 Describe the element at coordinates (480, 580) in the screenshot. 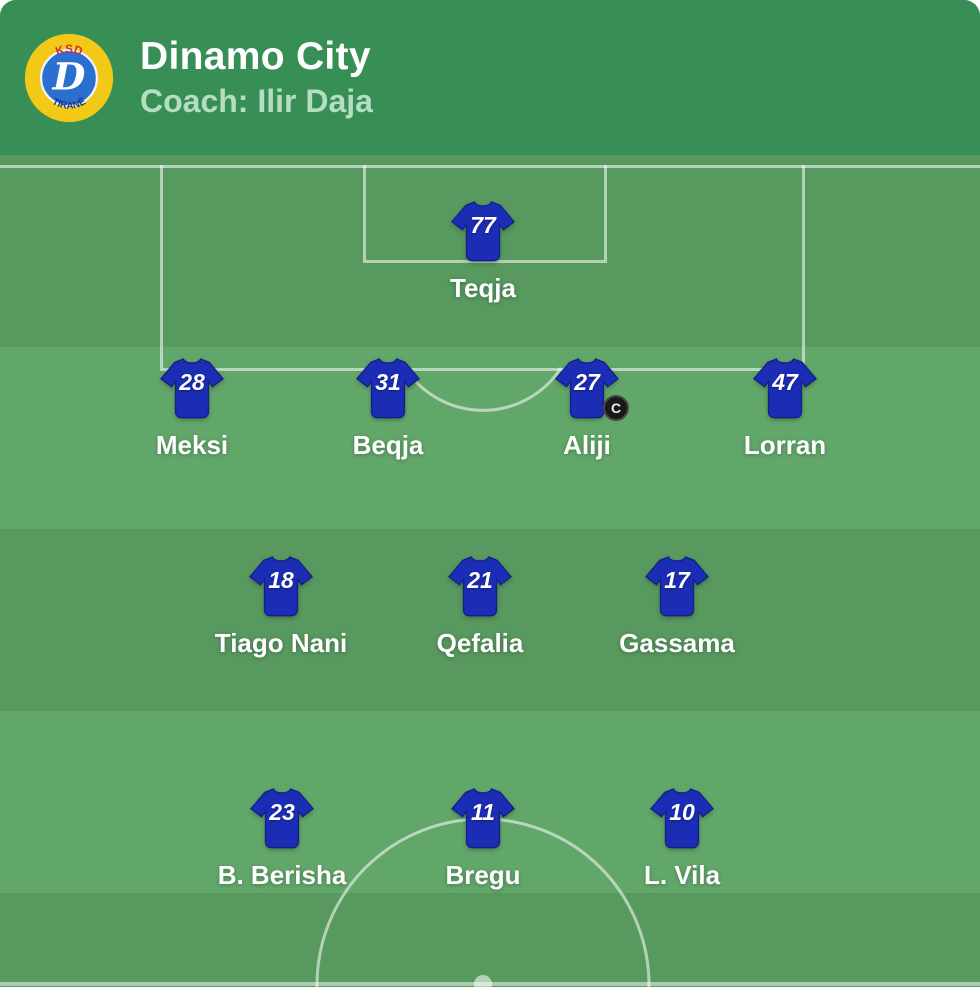

I see `jersey-number: 21` at that location.